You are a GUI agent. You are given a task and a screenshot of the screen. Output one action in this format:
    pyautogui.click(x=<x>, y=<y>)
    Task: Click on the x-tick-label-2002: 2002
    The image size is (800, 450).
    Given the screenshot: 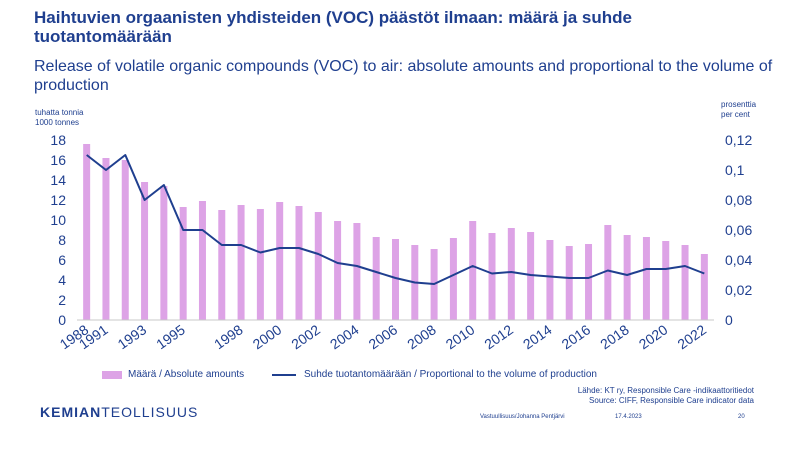 What is the action you would take?
    pyautogui.click(x=305, y=336)
    